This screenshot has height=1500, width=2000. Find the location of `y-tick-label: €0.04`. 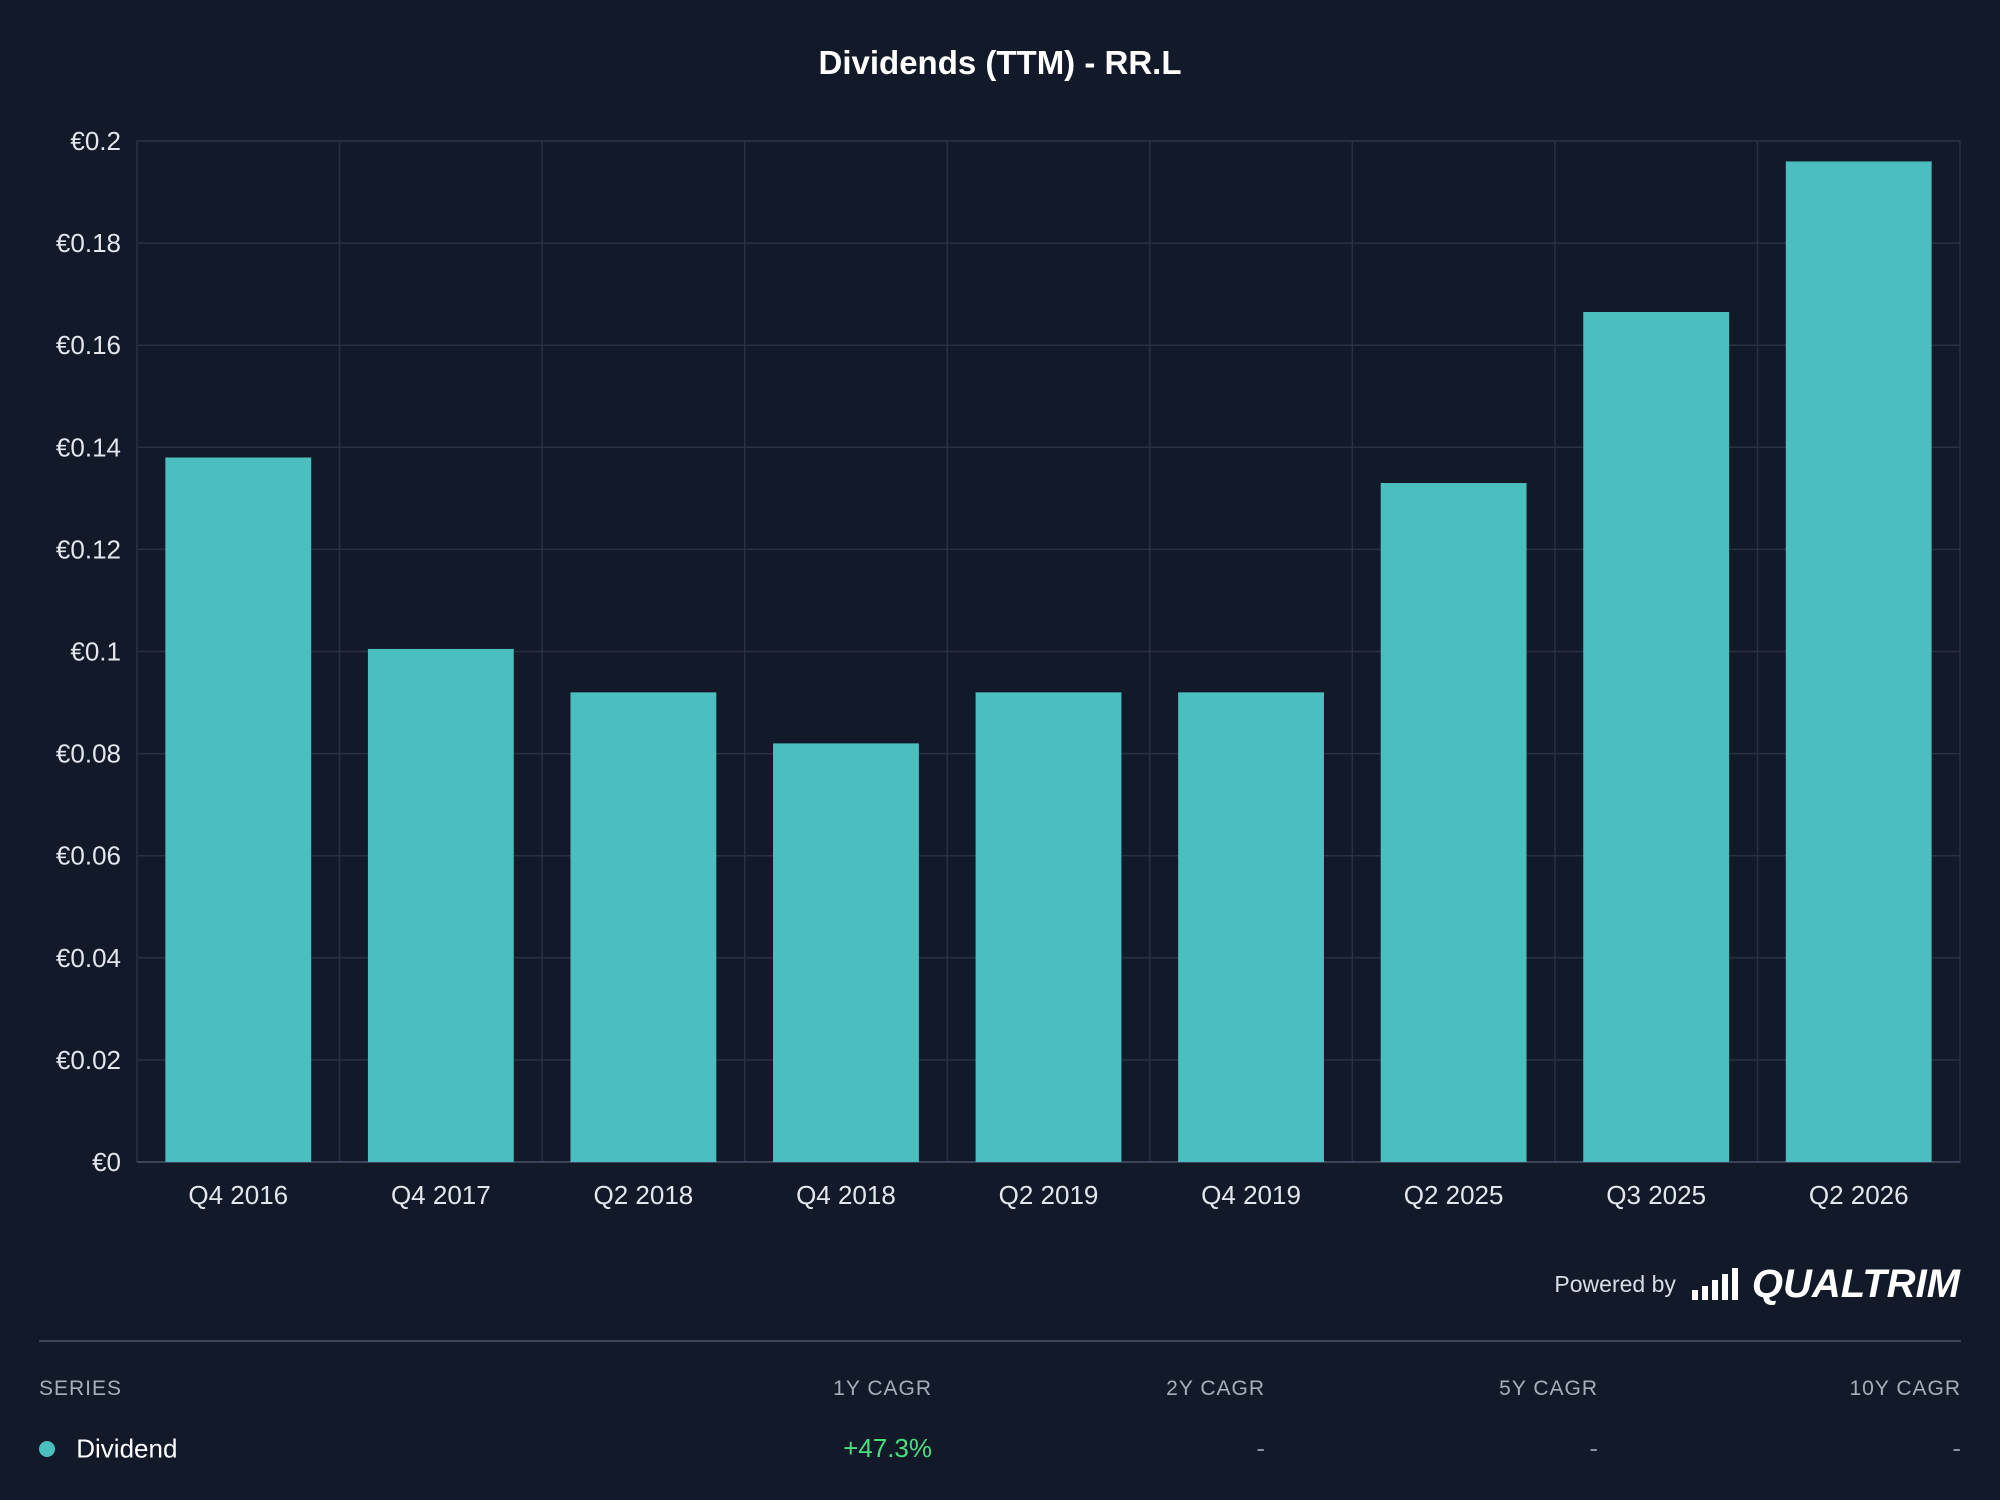

y-tick-label: €0.04 is located at coordinates (88, 958).